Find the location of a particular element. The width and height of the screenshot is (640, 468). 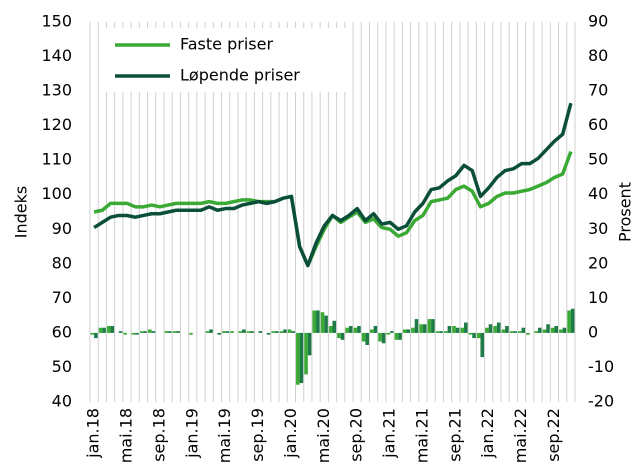

x-tick-label: jan.22 is located at coordinates (487, 433).